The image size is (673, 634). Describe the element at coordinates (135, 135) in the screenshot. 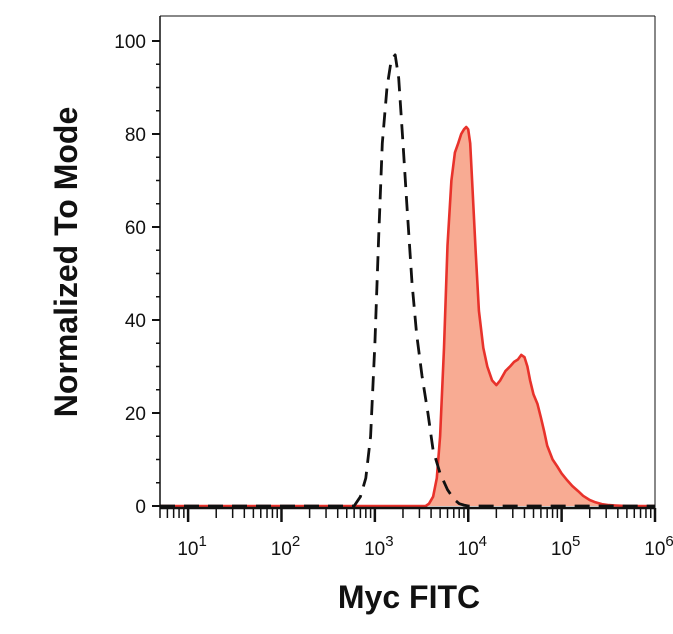

I see `y-tick-label: 80` at that location.